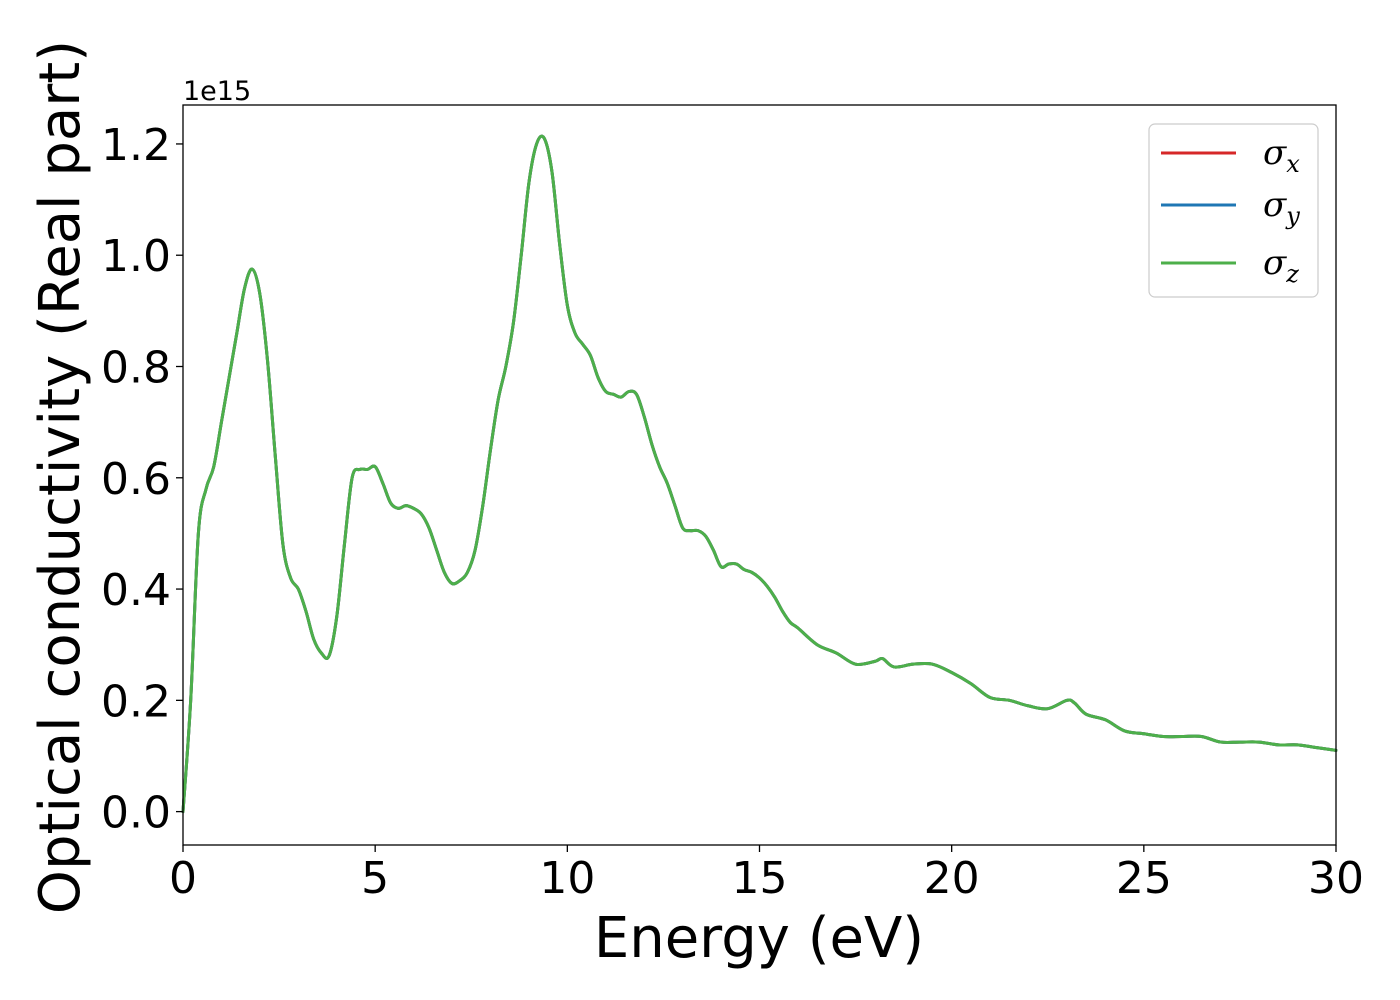 Image resolution: width=1400 pixels, height=1000 pixels. What do you see at coordinates (1233, 210) in the screenshot?
I see `legend-box` at bounding box center [1233, 210].